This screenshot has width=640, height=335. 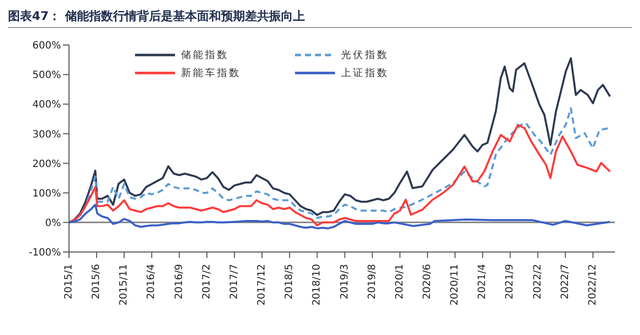 I want to click on y-tick-label: 500%, so click(x=46, y=76).